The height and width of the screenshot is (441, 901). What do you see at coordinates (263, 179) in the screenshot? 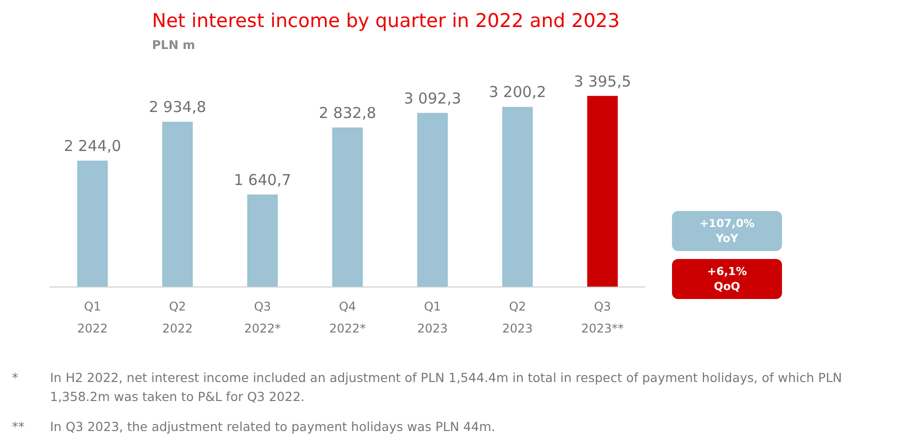
I see `data-label: 1 640,7` at bounding box center [263, 179].